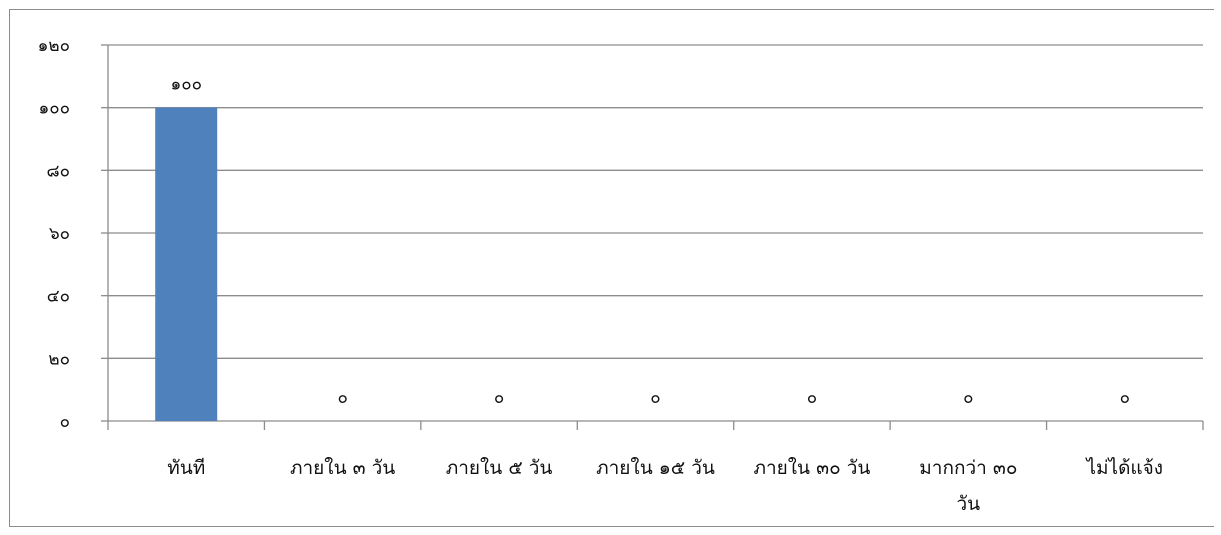 Image resolution: width=1221 pixels, height=535 pixels. I want to click on bars, so click(186, 264).